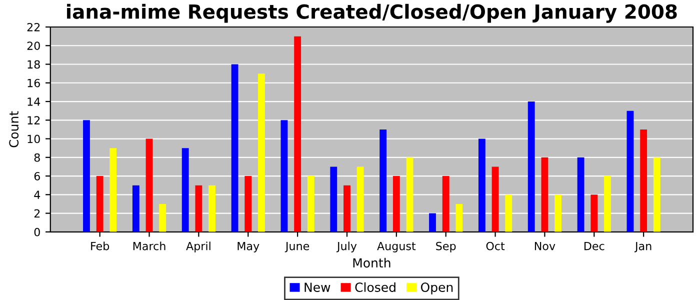  I want to click on y-tick-label: 6, so click(37, 176).